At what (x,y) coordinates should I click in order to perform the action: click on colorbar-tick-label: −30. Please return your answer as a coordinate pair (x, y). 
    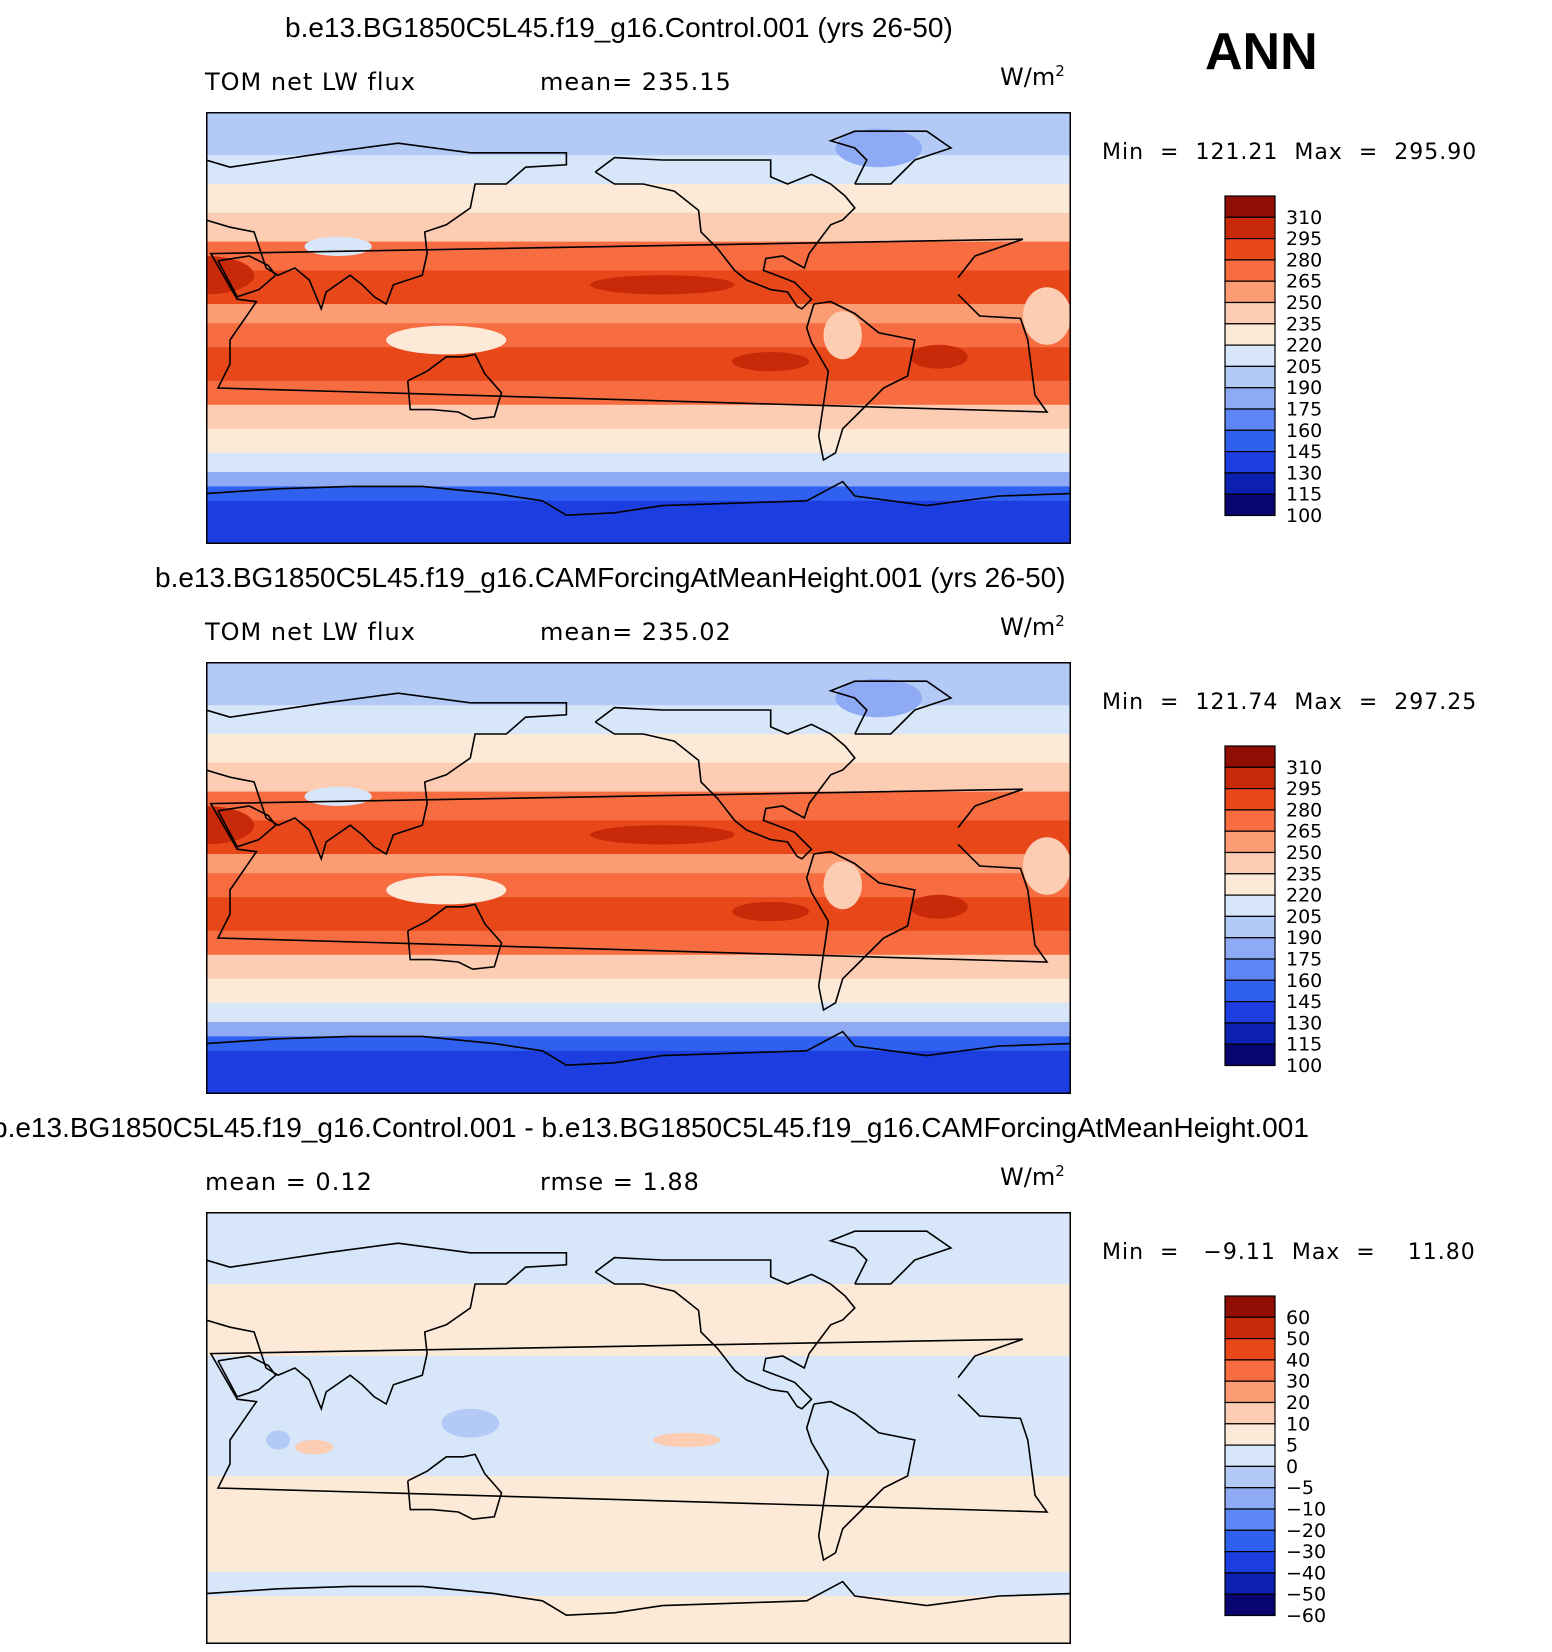
    Looking at the image, I should click on (1306, 1552).